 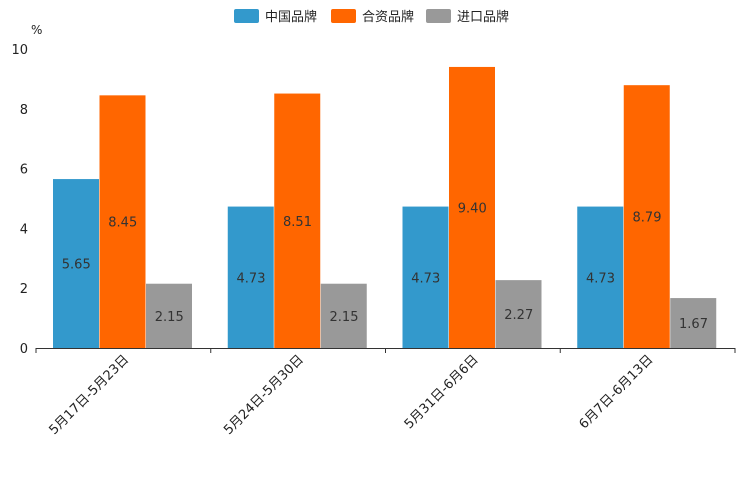 I want to click on data-label-2-2: 8.51, so click(x=297, y=222).